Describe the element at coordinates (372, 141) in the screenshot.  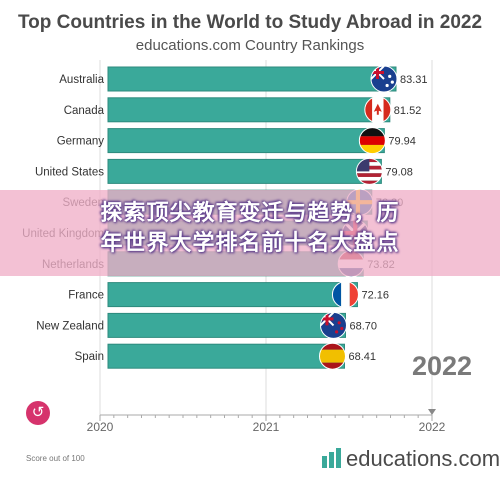
I see `germany-flag-icon` at that location.